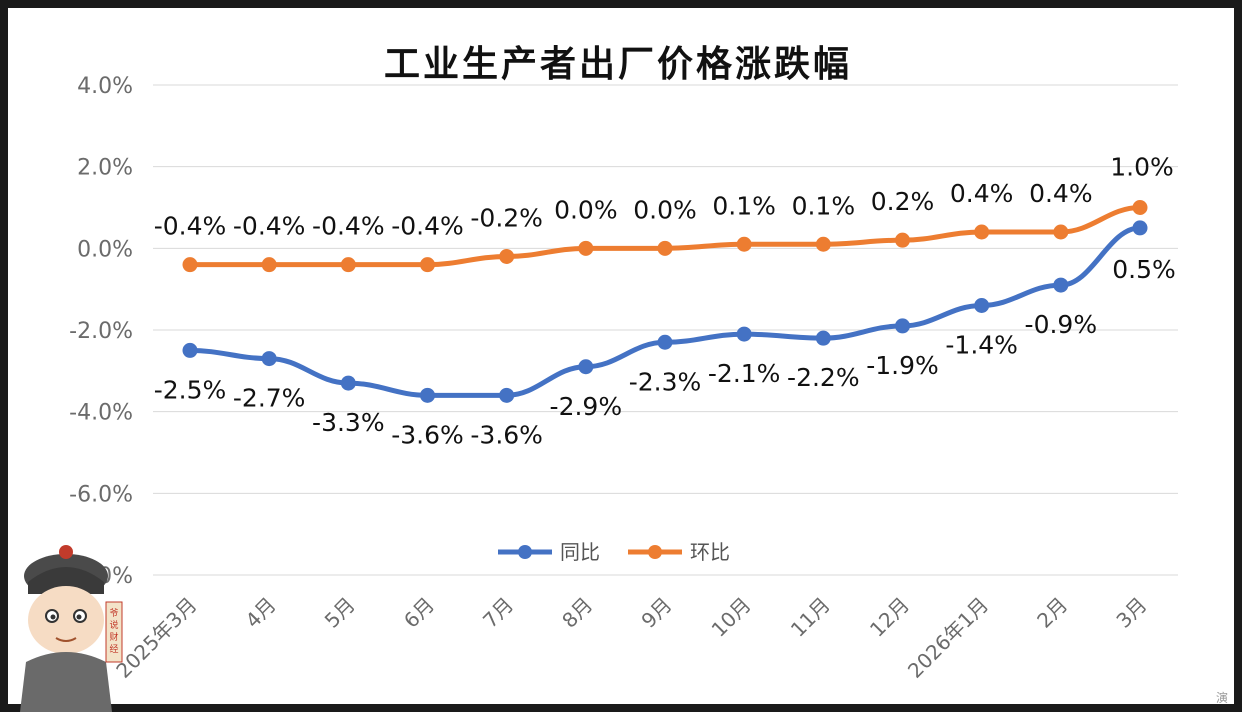 The image size is (1242, 712). I want to click on chart-title: 工业生产者出厂价格涨跌幅, so click(618, 64).